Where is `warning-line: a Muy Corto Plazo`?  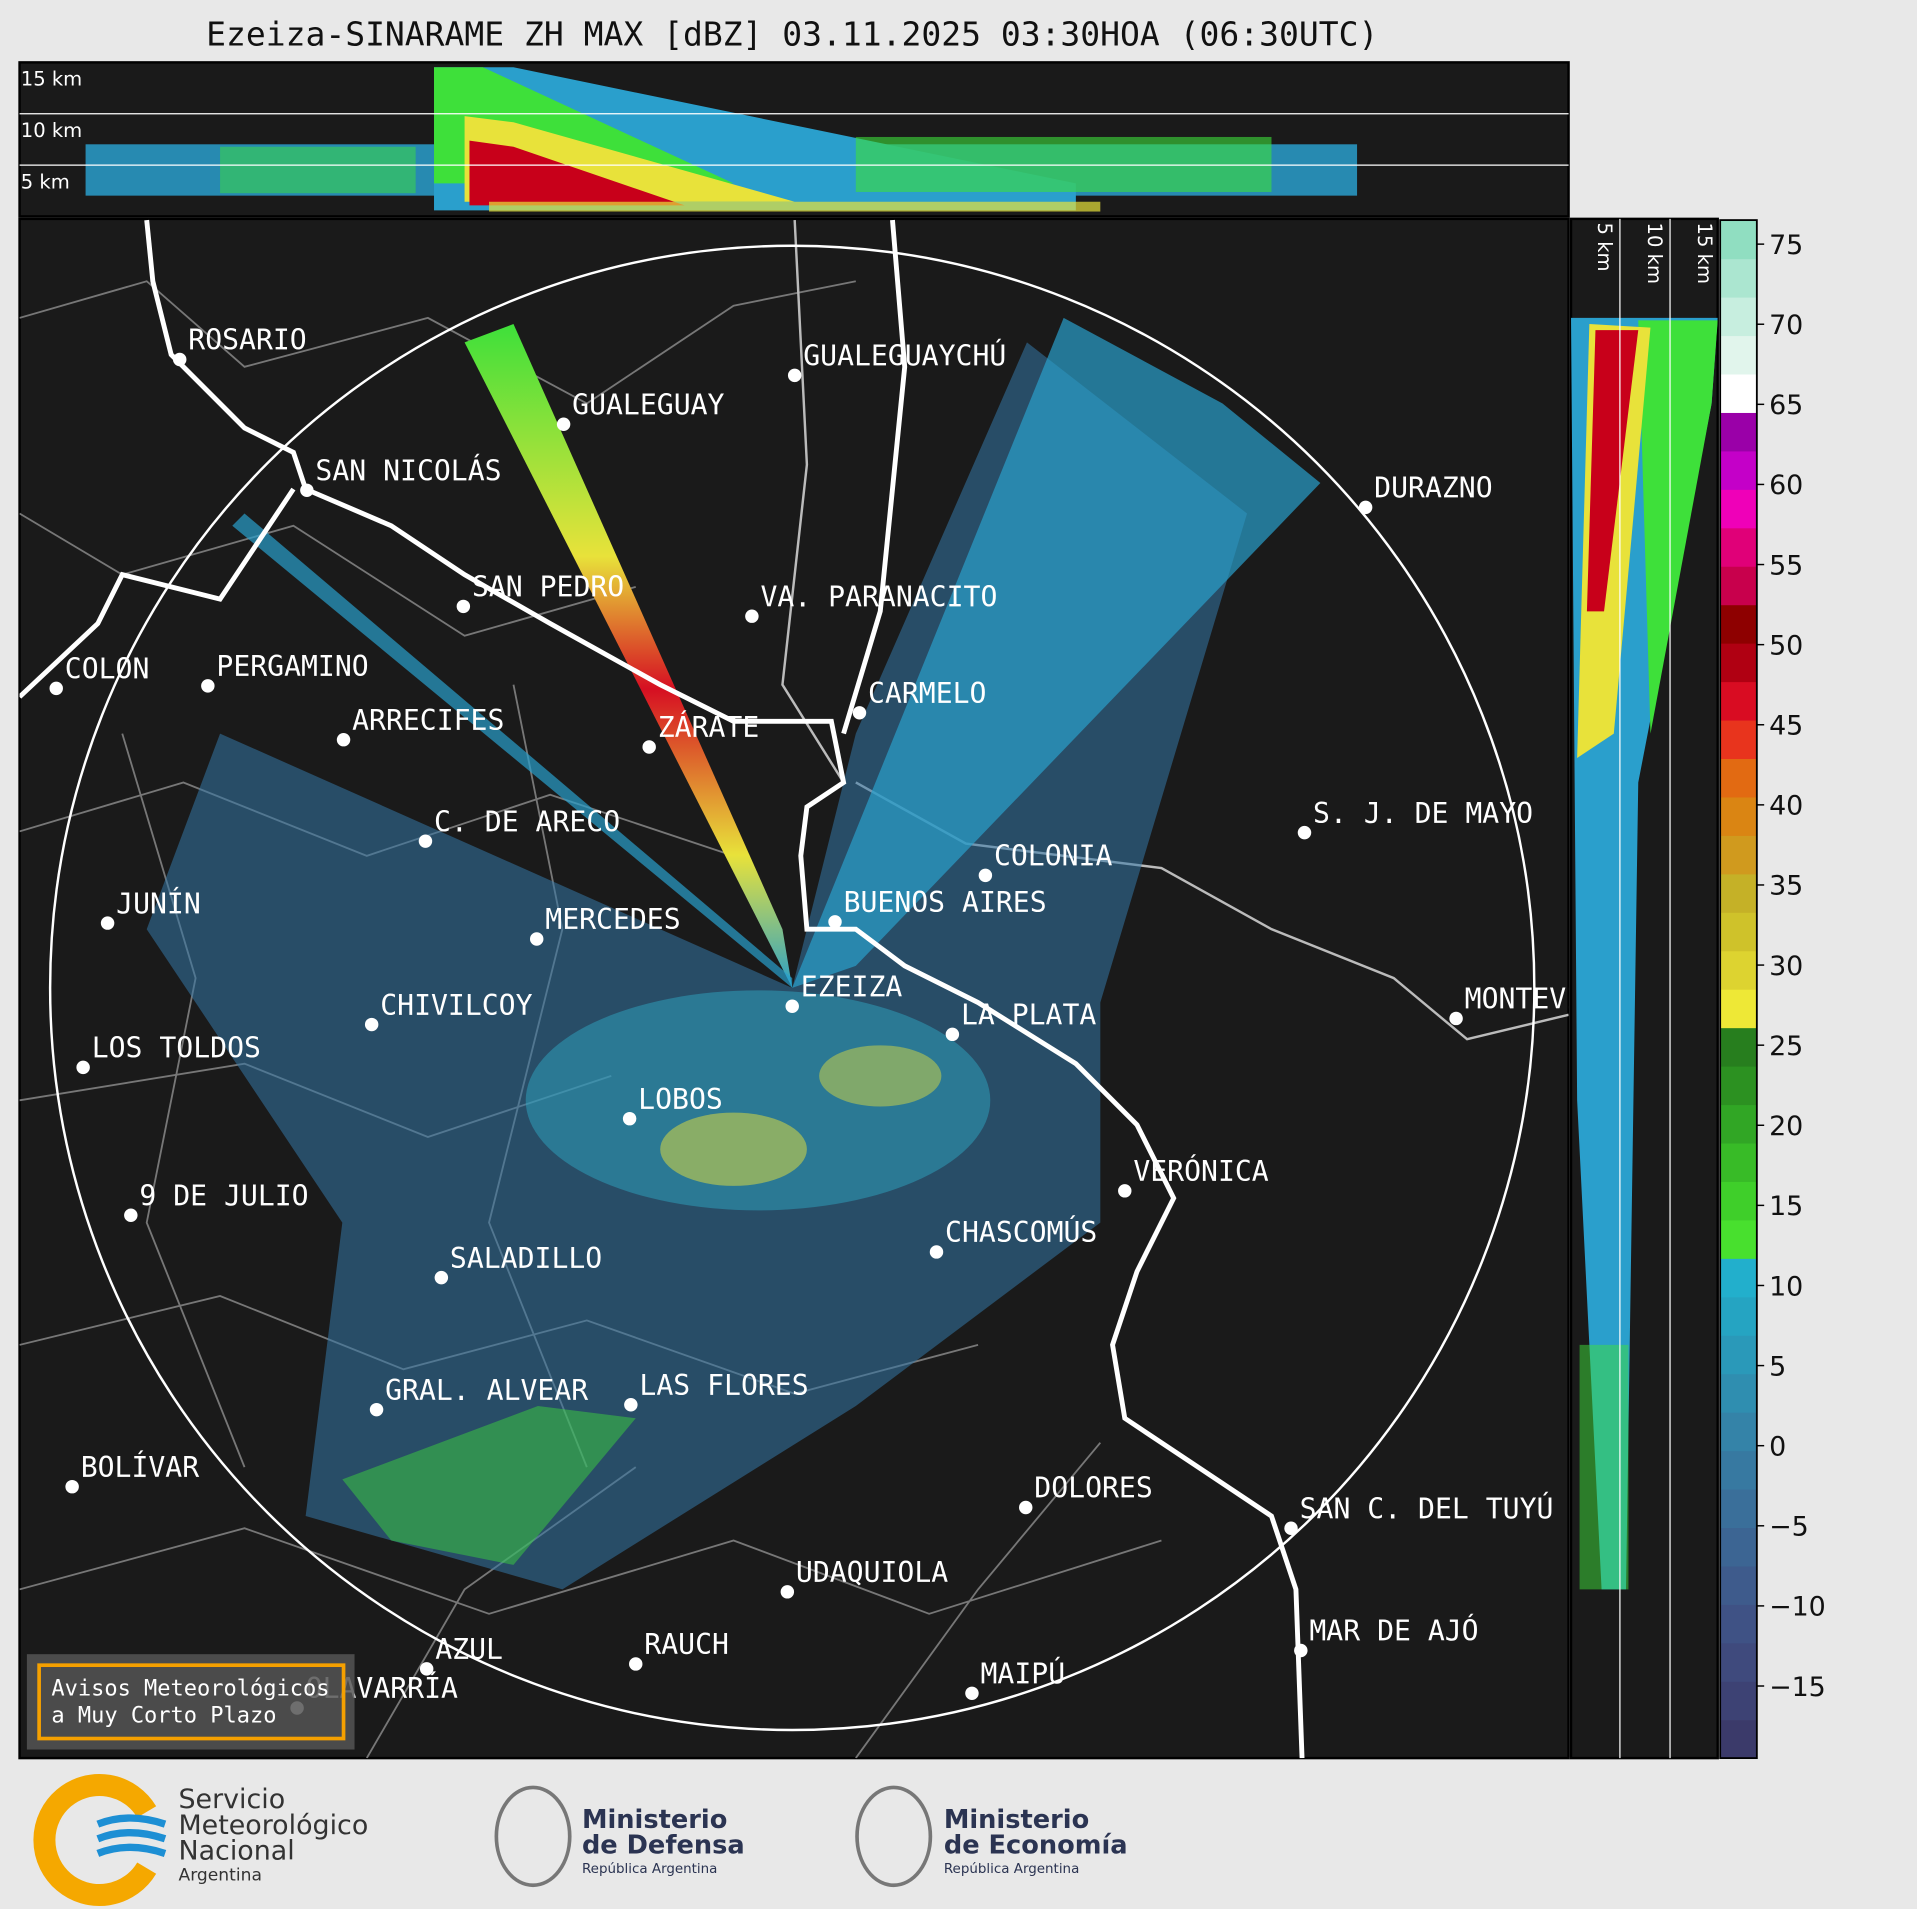 warning-line: a Muy Corto Plazo is located at coordinates (163, 1716).